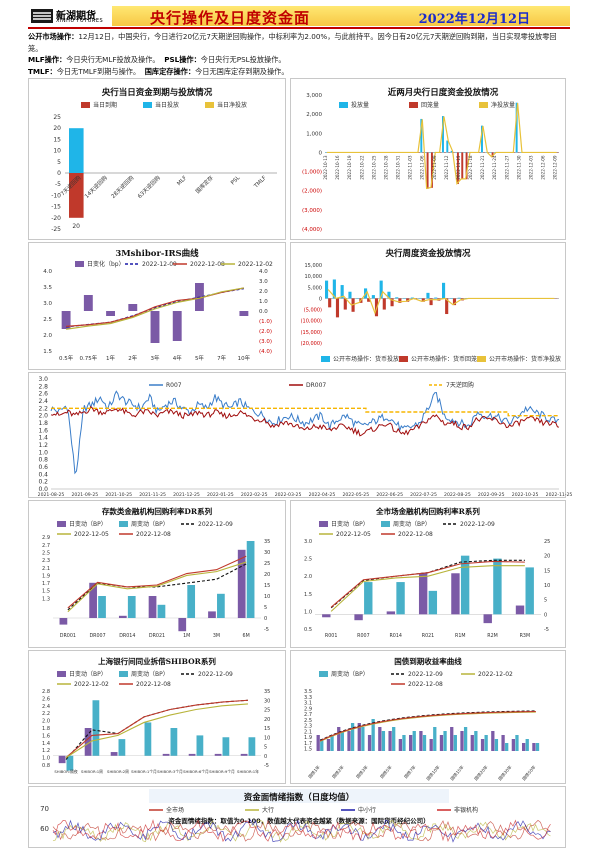  I want to click on daily-legend-0-label: 当日到期, so click(105, 105).